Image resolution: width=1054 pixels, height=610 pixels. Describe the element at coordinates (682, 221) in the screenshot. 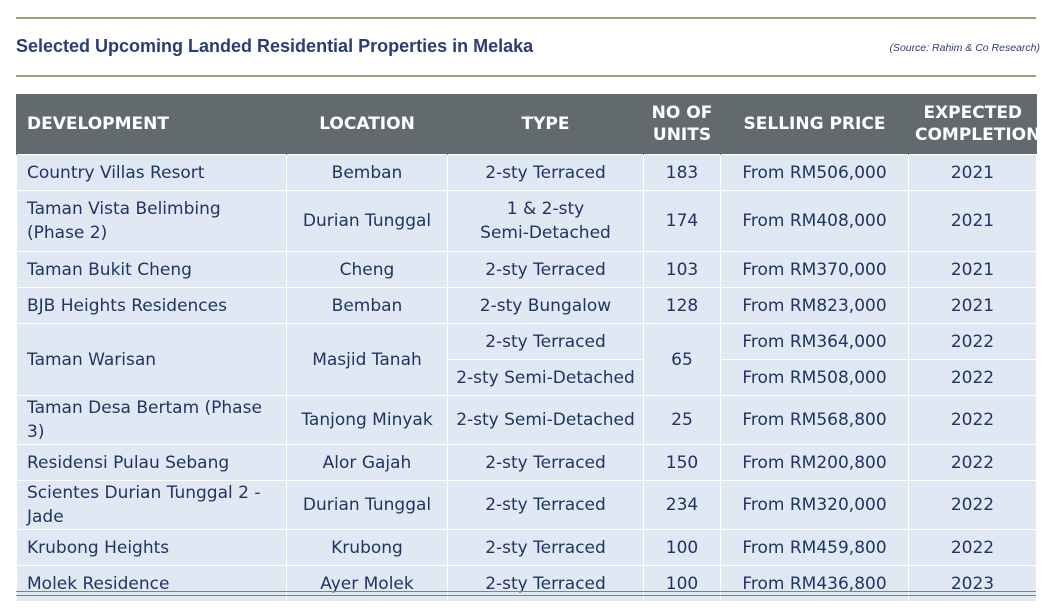

I see `cell-units: 174` at that location.